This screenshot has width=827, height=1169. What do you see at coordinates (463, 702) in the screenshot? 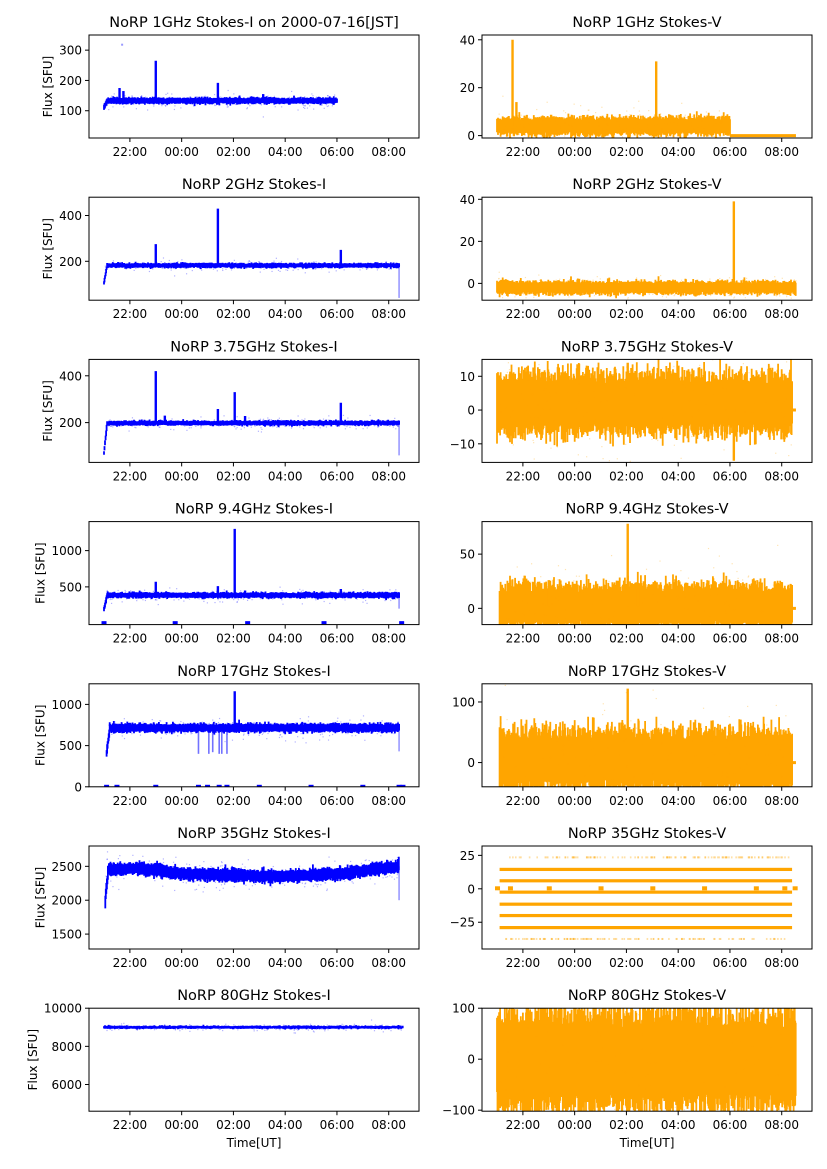
I see `y-tick-label: 100` at bounding box center [463, 702].